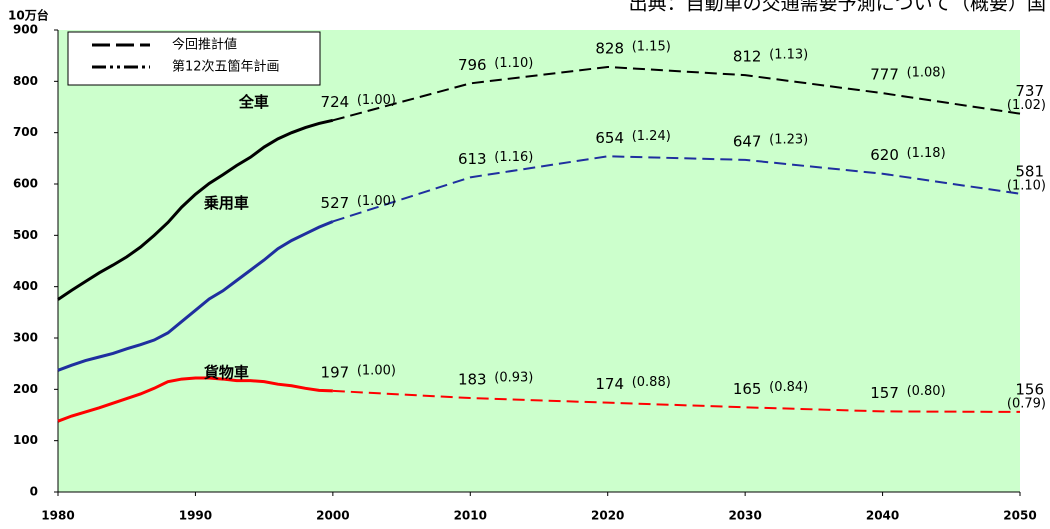  I want to click on value-label: 654, so click(609, 138).